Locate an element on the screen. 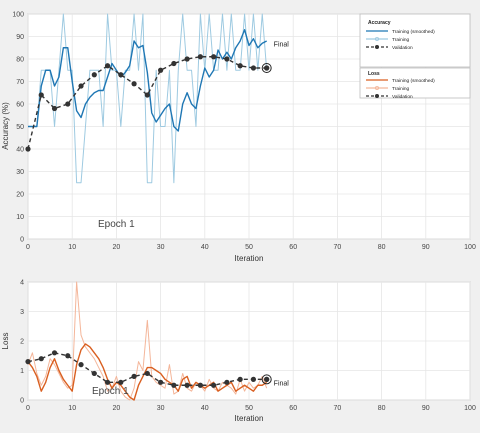 The width and height of the screenshot is (480, 438). loss-epoch-annotation: Epoch 1 is located at coordinates (110, 391).